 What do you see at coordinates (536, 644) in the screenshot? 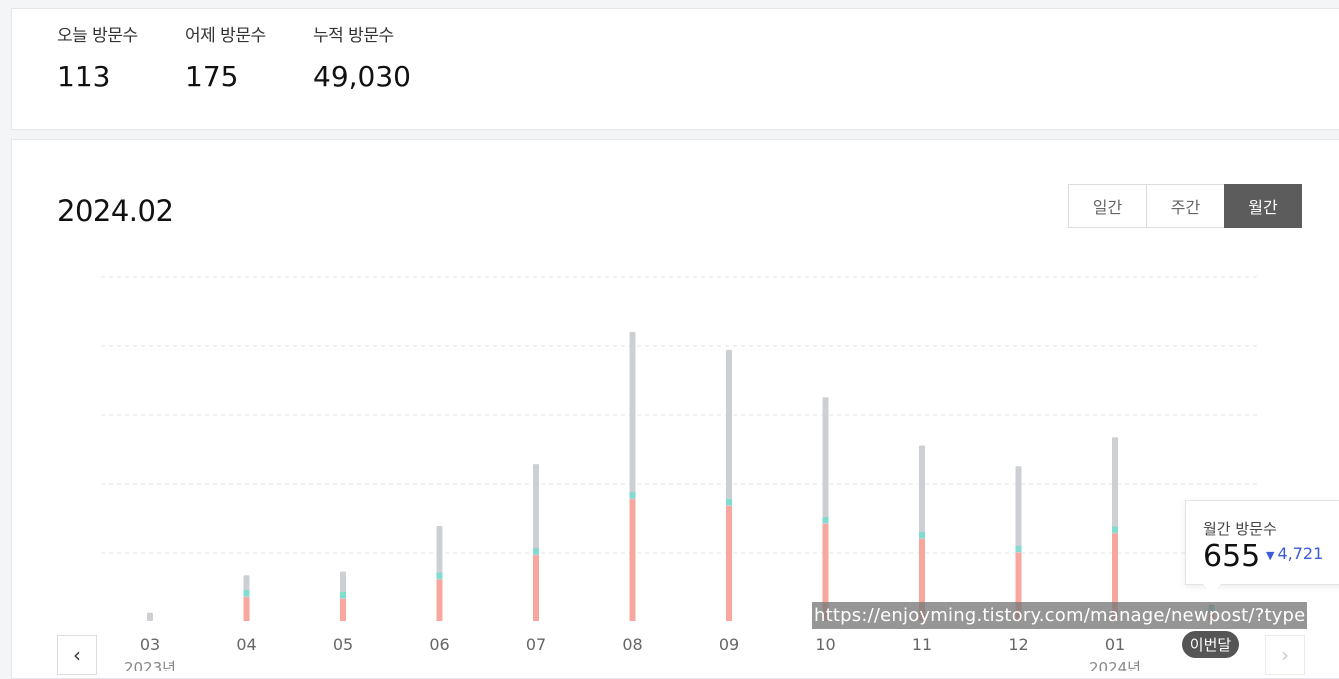
I see `x-tick-label: 07` at bounding box center [536, 644].